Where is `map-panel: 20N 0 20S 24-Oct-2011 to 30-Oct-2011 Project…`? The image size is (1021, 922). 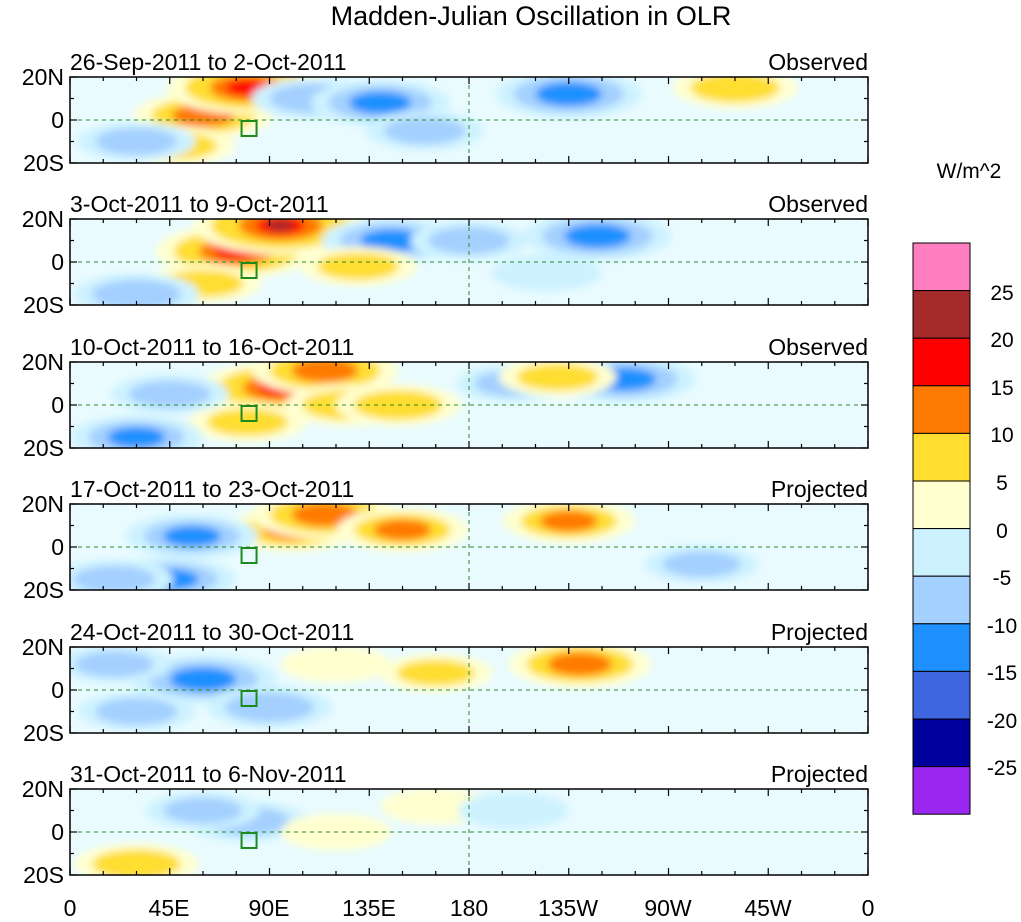
map-panel: 20N 0 20S 24-Oct-2011 to 30-Oct-2011 Project… is located at coordinates (445, 682).